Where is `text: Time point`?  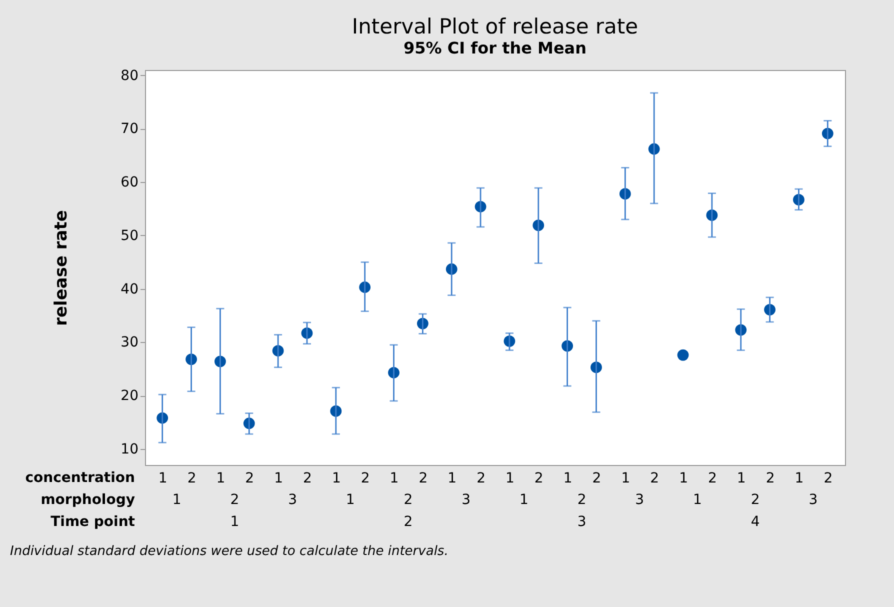
text: Time point is located at coordinates (93, 522).